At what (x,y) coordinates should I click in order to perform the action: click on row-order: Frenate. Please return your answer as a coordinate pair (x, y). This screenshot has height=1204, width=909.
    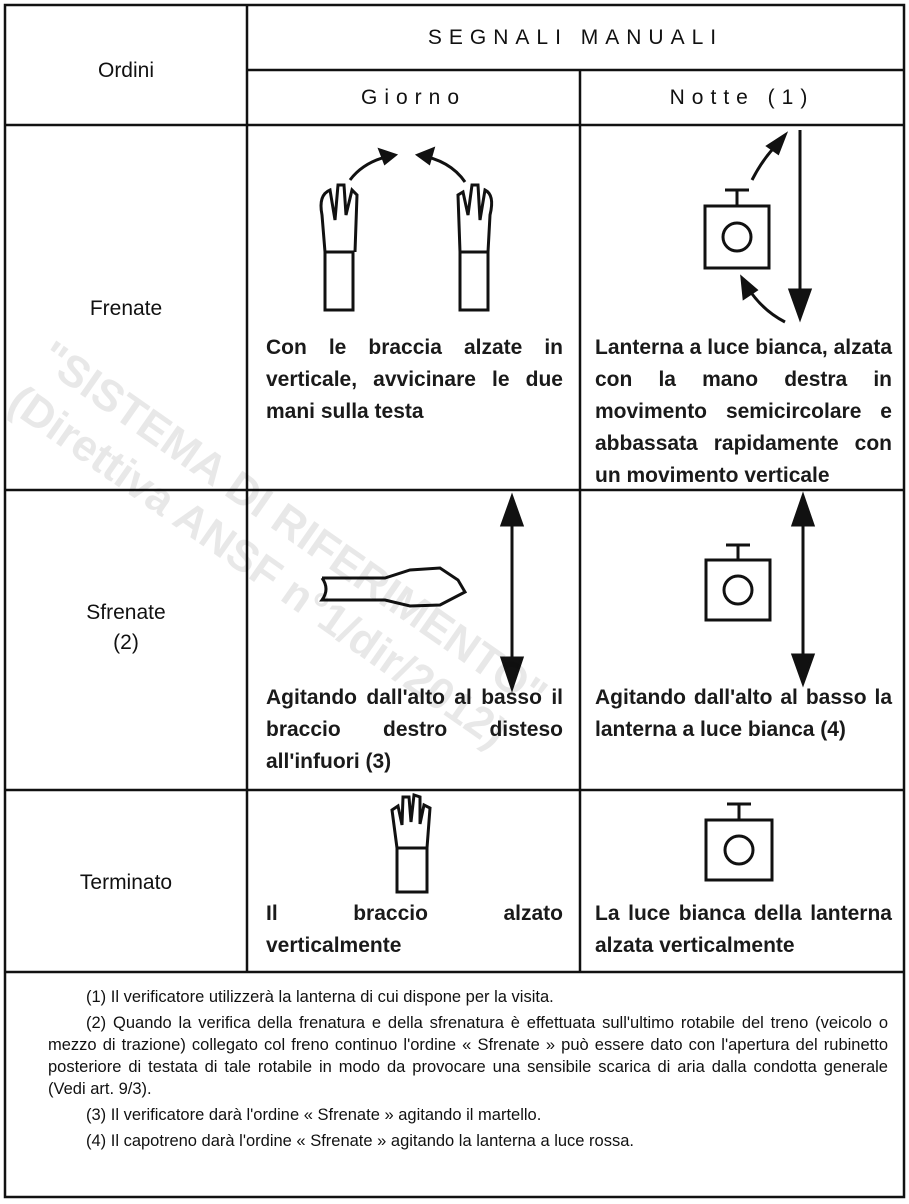
    Looking at the image, I should click on (126, 309).